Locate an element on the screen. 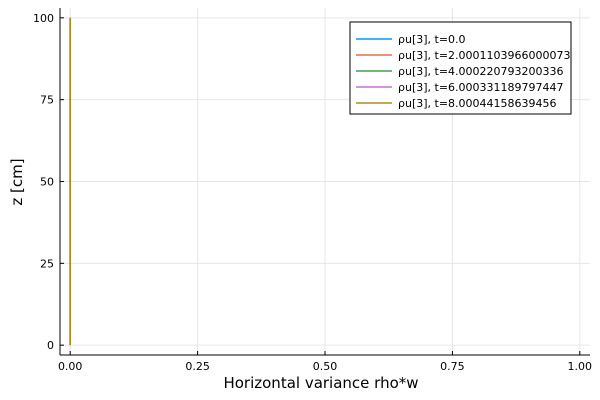  x-tick-label: 1.00 is located at coordinates (580, 366).